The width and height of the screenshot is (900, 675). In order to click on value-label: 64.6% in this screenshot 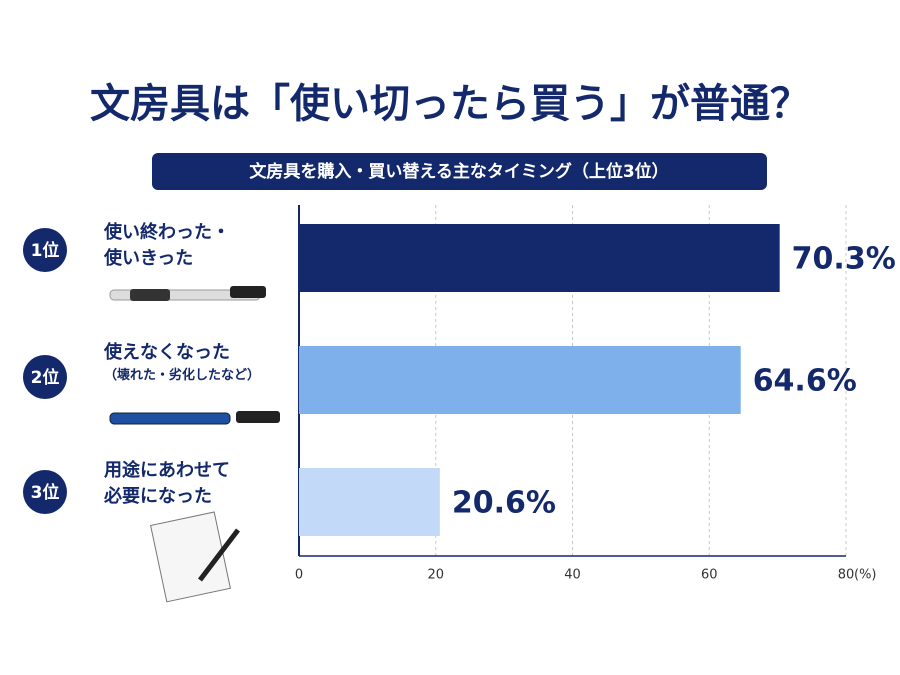, I will do `click(805, 381)`.